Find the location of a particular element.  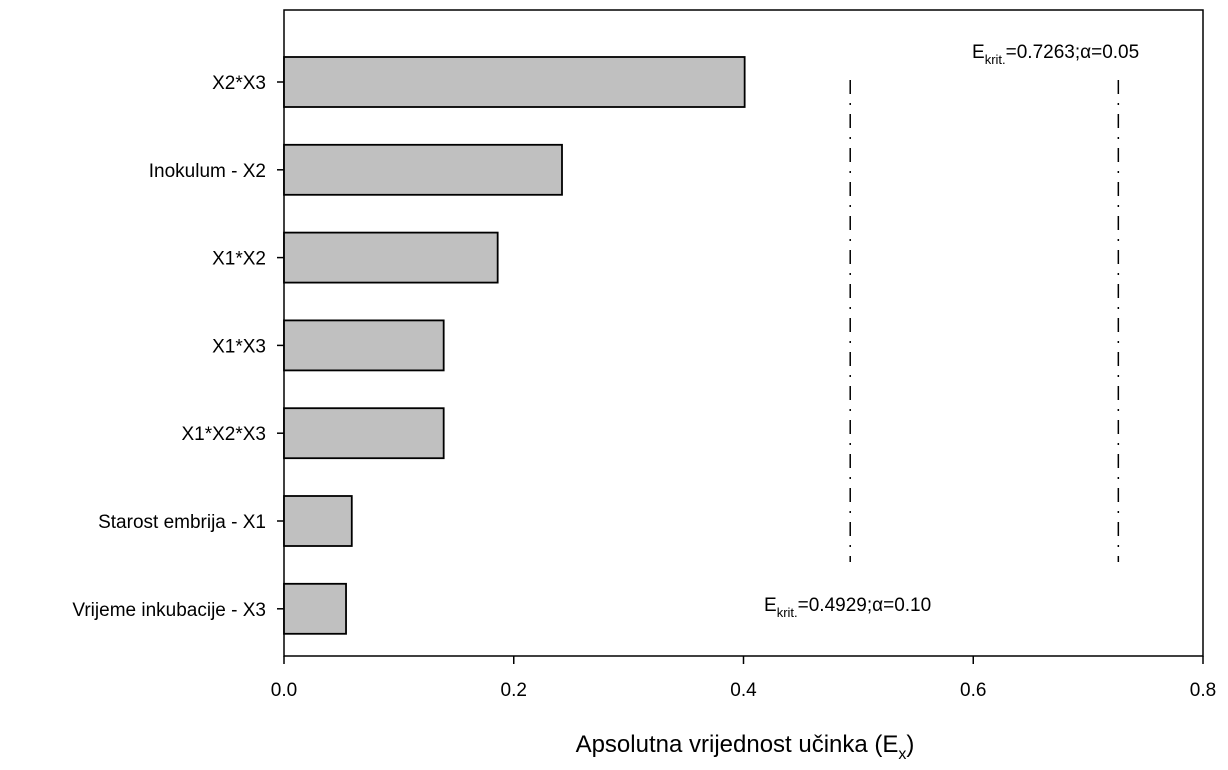

y-tick-label-5: Starost embrija - X1 is located at coordinates (182, 522).